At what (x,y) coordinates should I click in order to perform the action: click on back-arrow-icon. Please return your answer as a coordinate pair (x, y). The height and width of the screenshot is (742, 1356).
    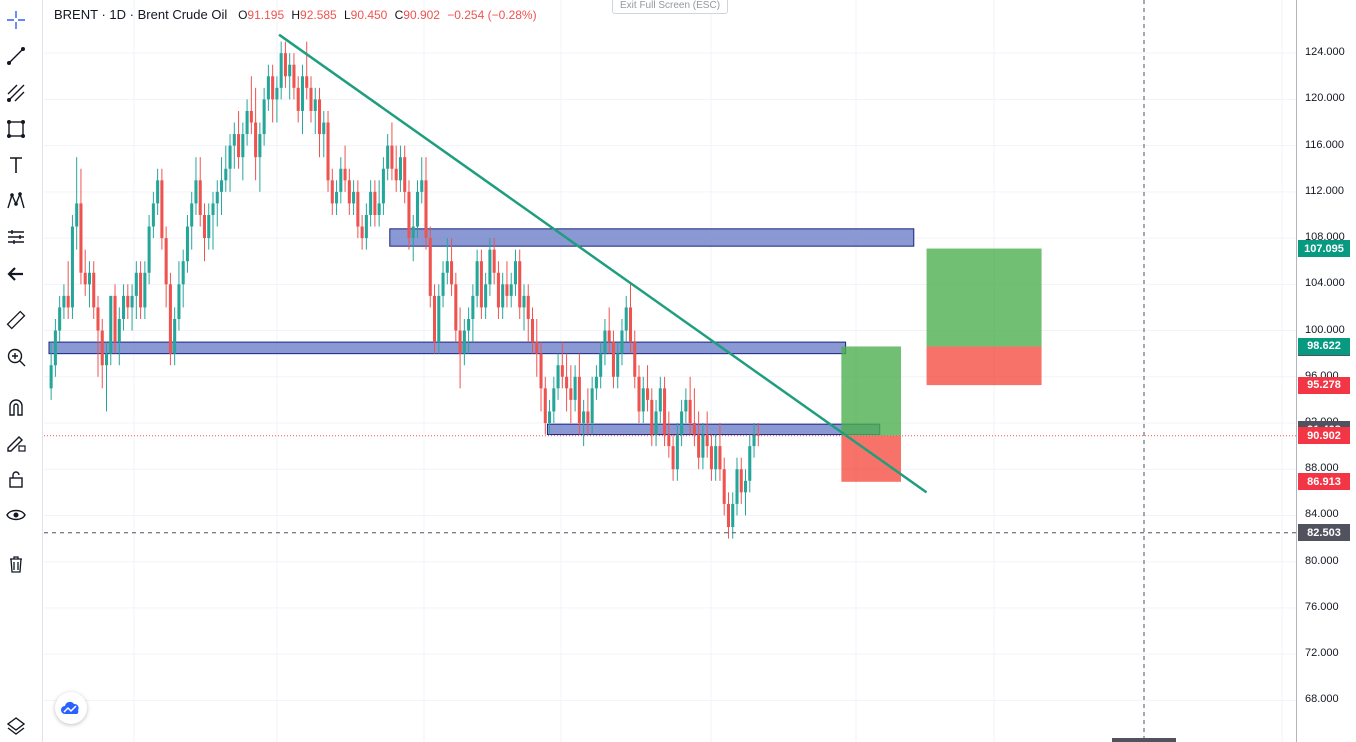
    Looking at the image, I should click on (16, 274).